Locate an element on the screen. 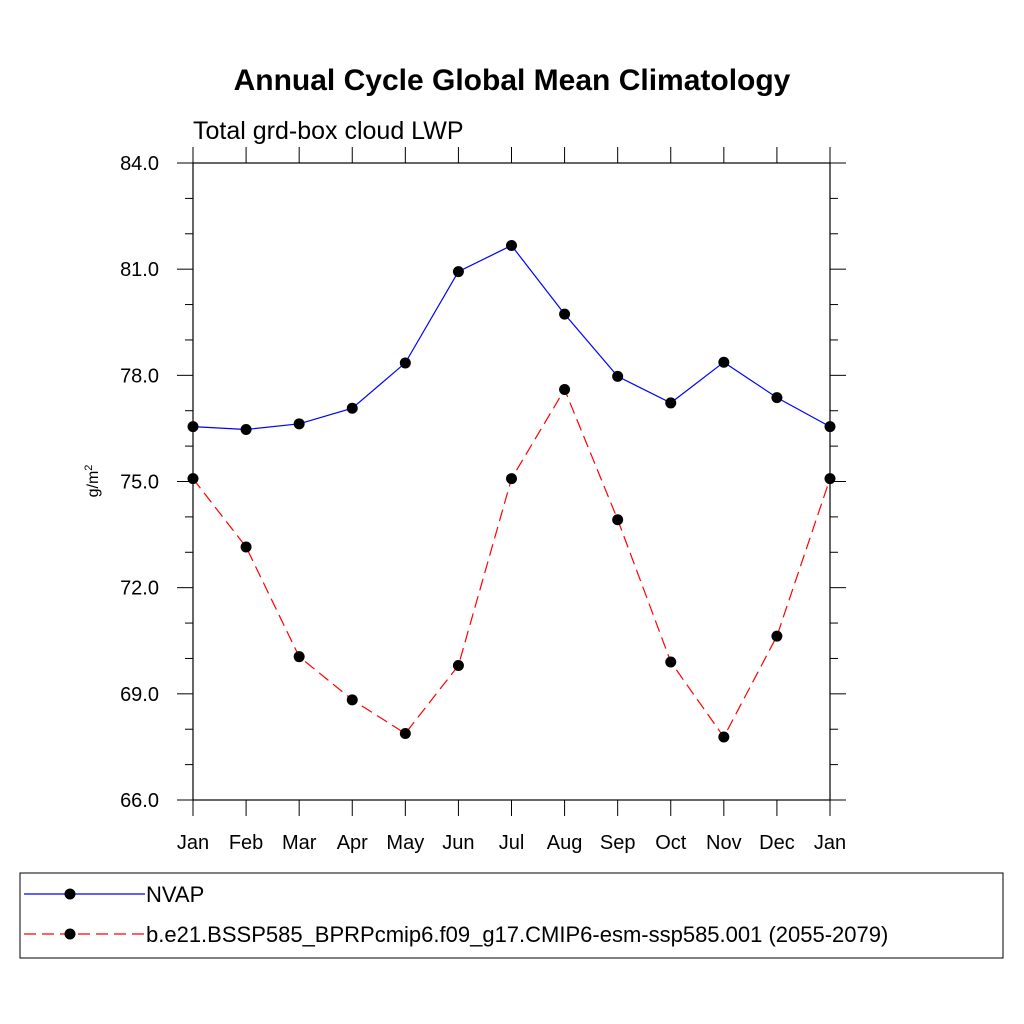 The width and height of the screenshot is (1024, 1024). y-tick-label: 81.0 is located at coordinates (139, 270).